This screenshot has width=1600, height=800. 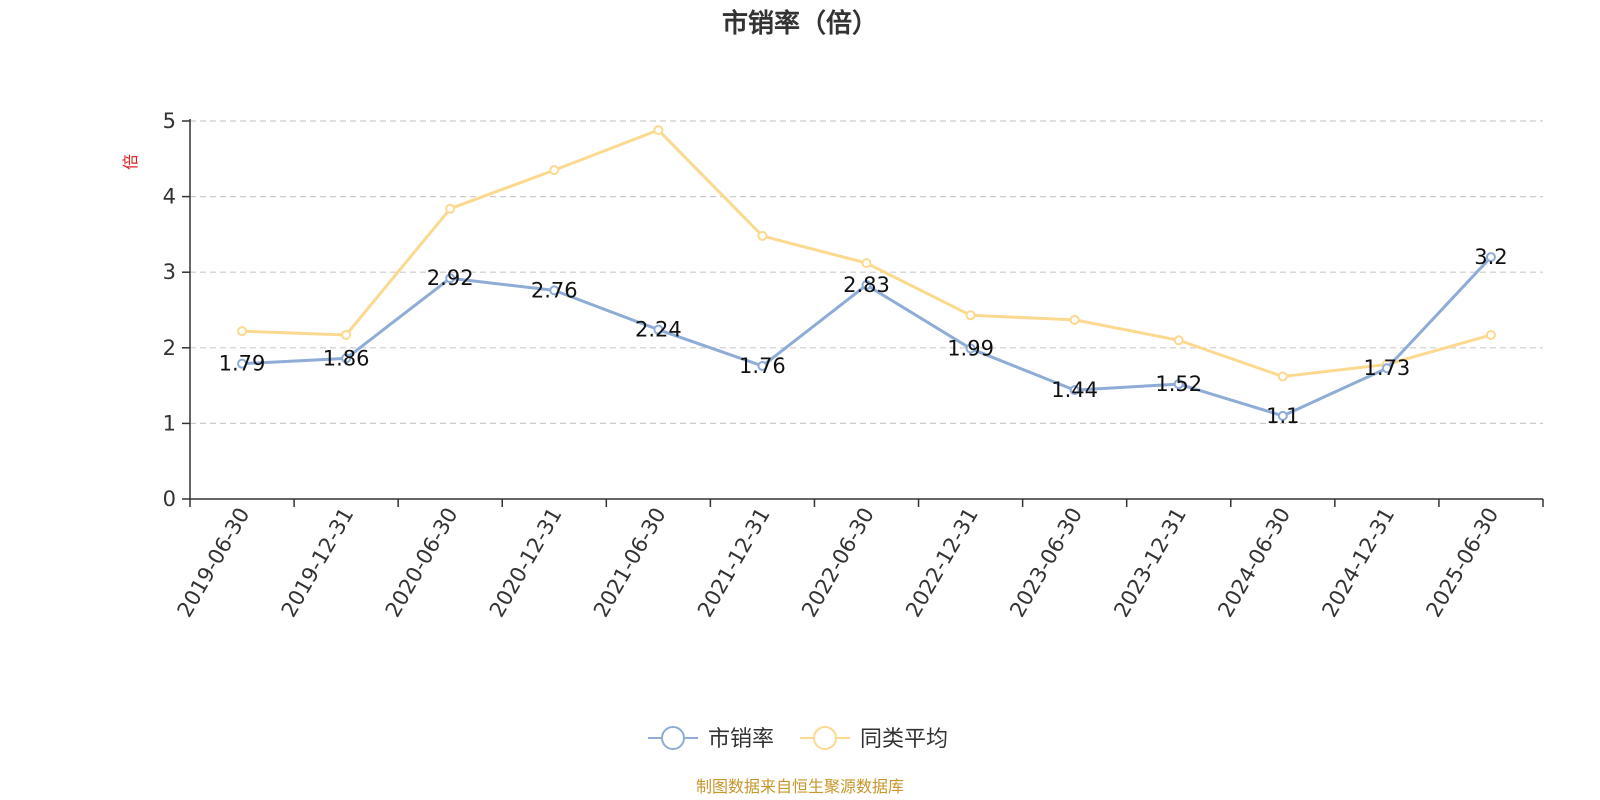 I want to click on data-label: 1.99, so click(x=970, y=349).